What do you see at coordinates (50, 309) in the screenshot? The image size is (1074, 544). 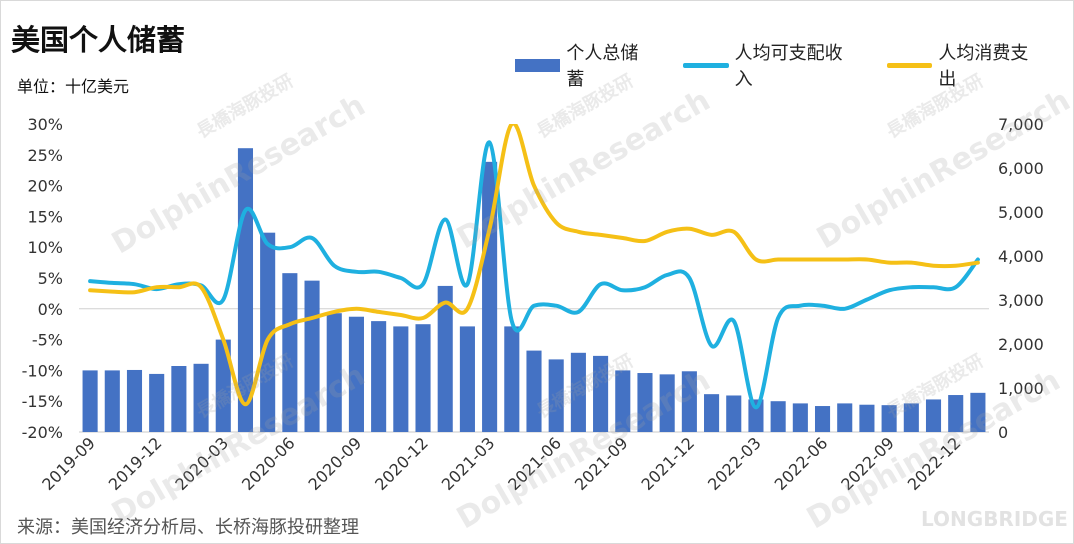 I see `y-left-tick-label: 0%` at bounding box center [50, 309].